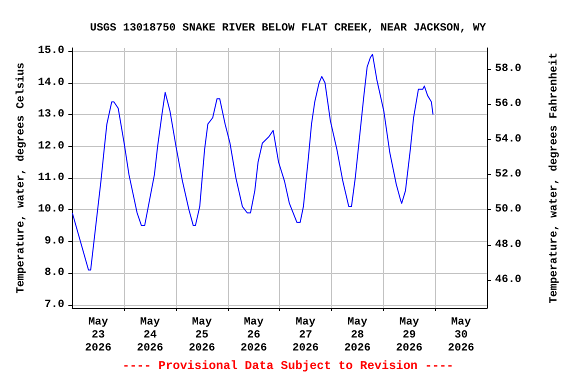 The height and width of the screenshot is (384, 576). Describe the element at coordinates (150, 335) in the screenshot. I see `x-tick-label: May 24 2026` at that location.